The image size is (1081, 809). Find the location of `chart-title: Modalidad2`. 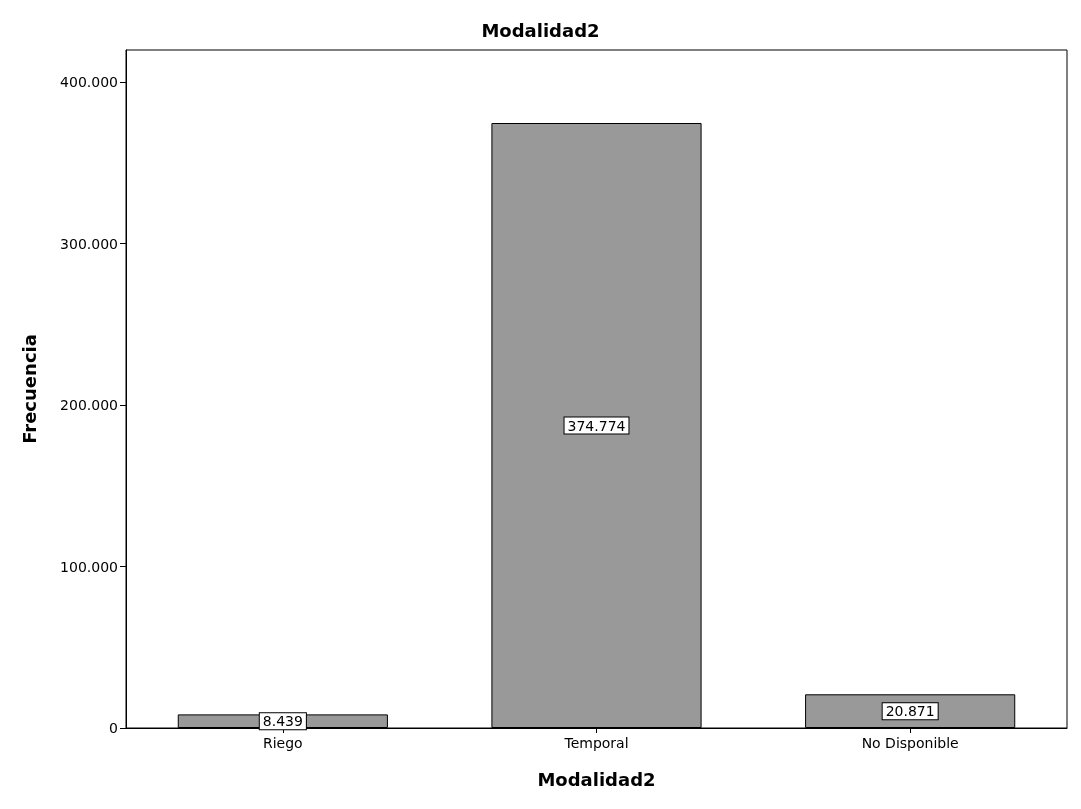

chart-title: Modalidad2 is located at coordinates (540, 30).